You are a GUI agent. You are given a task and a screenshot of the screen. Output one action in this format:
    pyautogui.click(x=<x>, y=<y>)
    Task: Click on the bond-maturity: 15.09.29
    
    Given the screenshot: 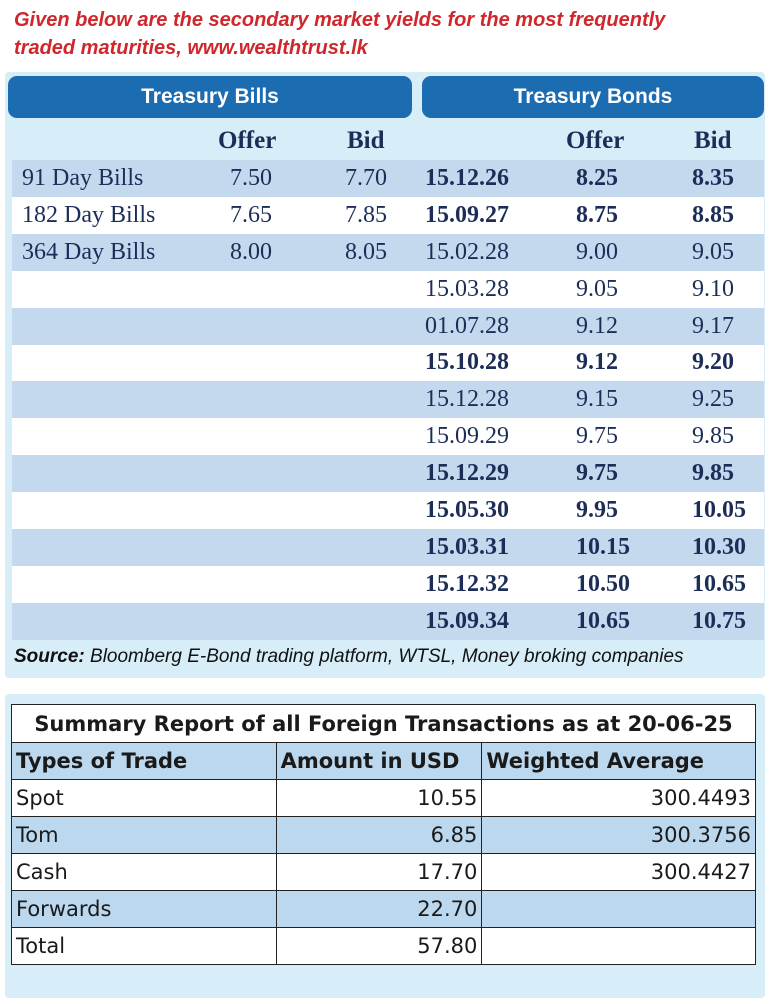 What is the action you would take?
    pyautogui.click(x=467, y=436)
    